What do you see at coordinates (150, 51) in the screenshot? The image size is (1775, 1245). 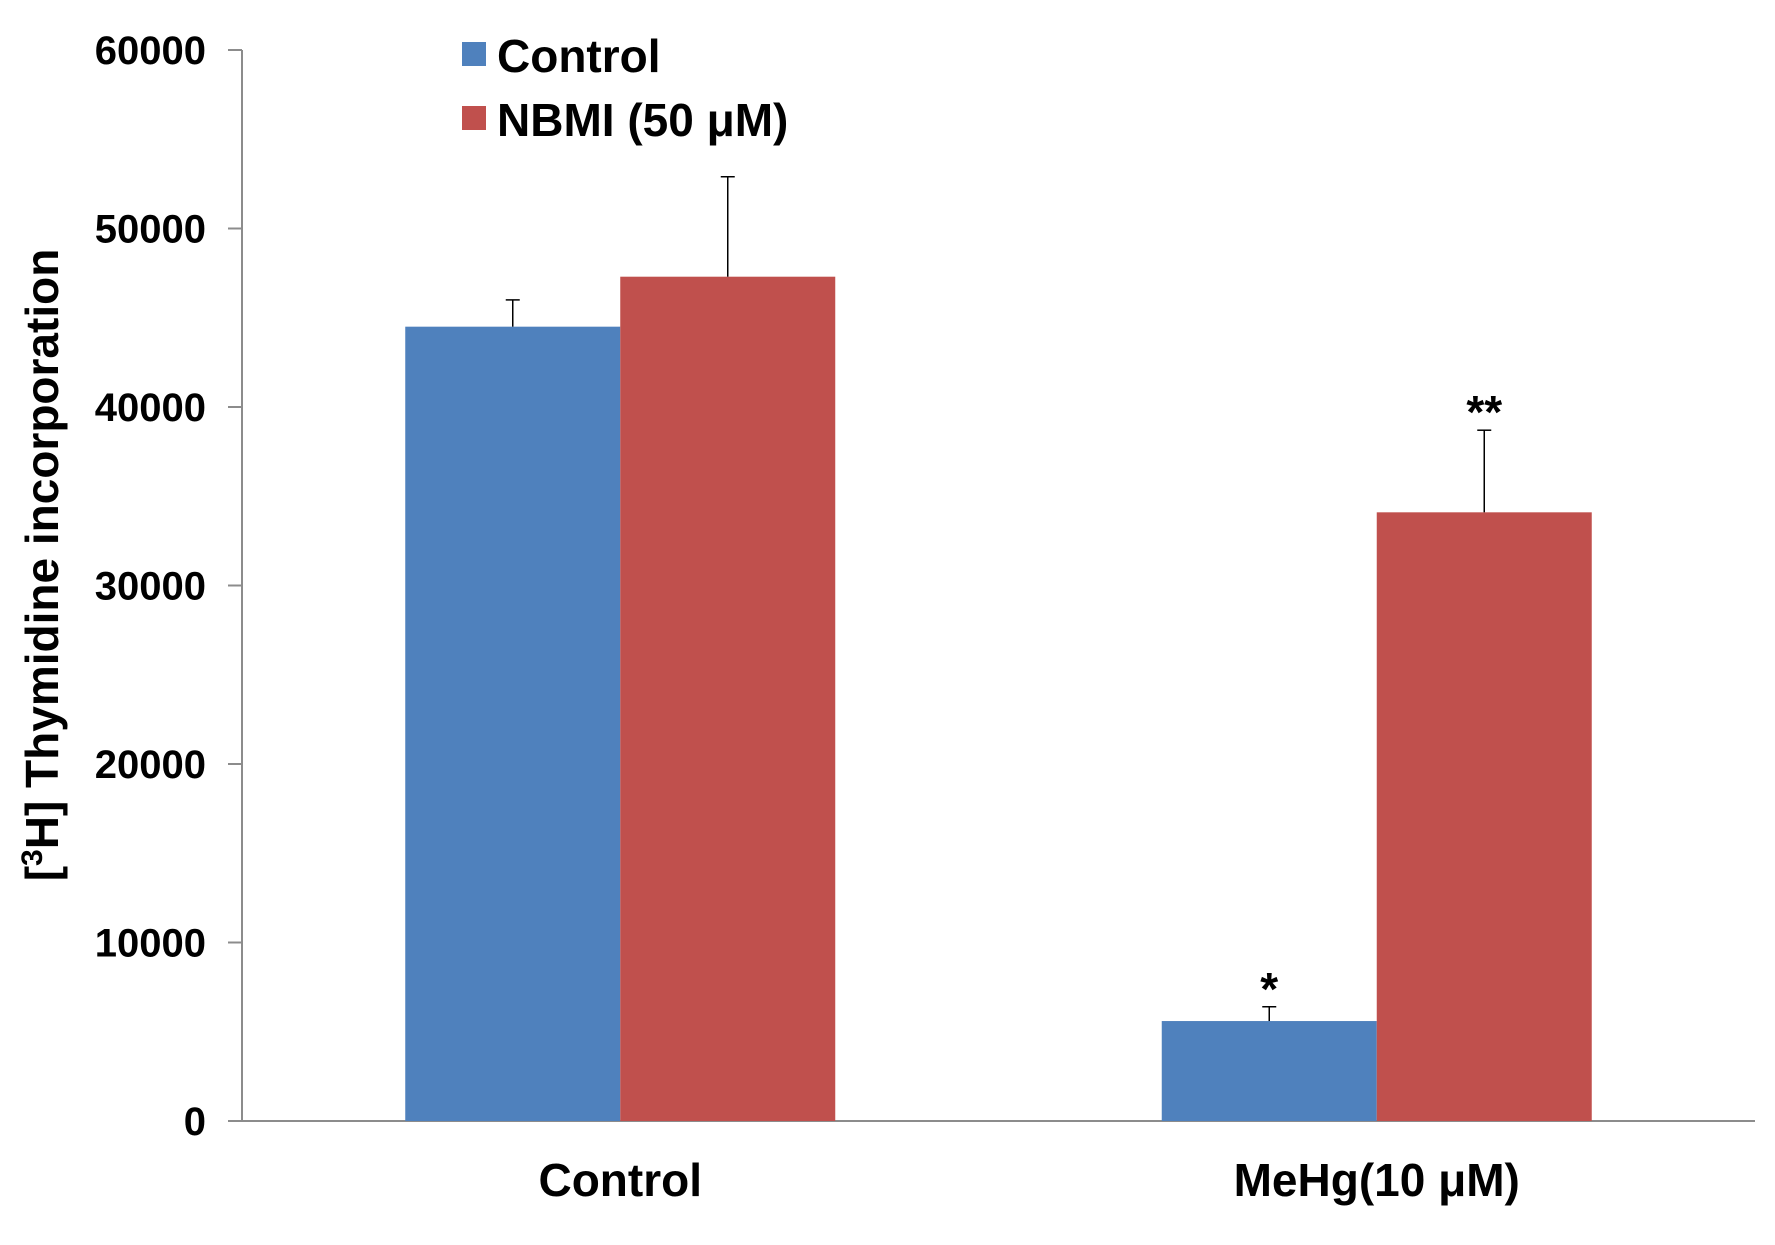 I see `y-tick-label: 60000` at bounding box center [150, 51].